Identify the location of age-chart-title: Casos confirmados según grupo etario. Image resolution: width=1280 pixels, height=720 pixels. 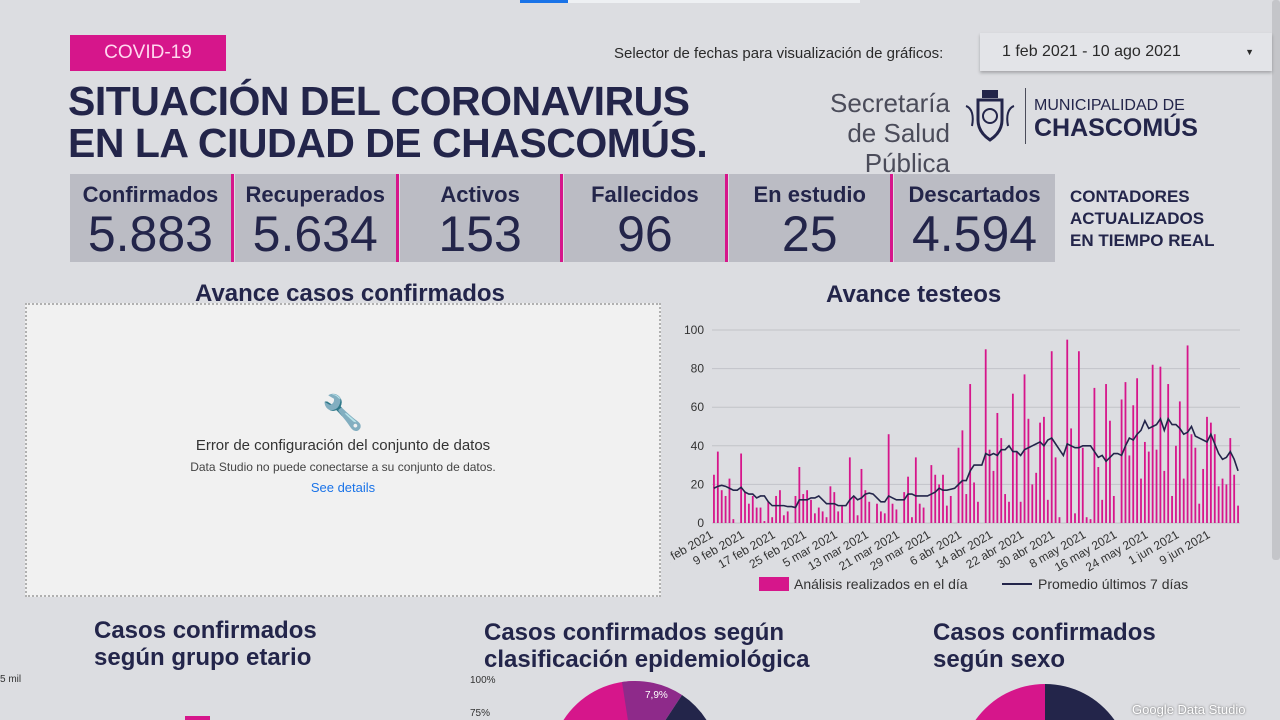
(205, 644).